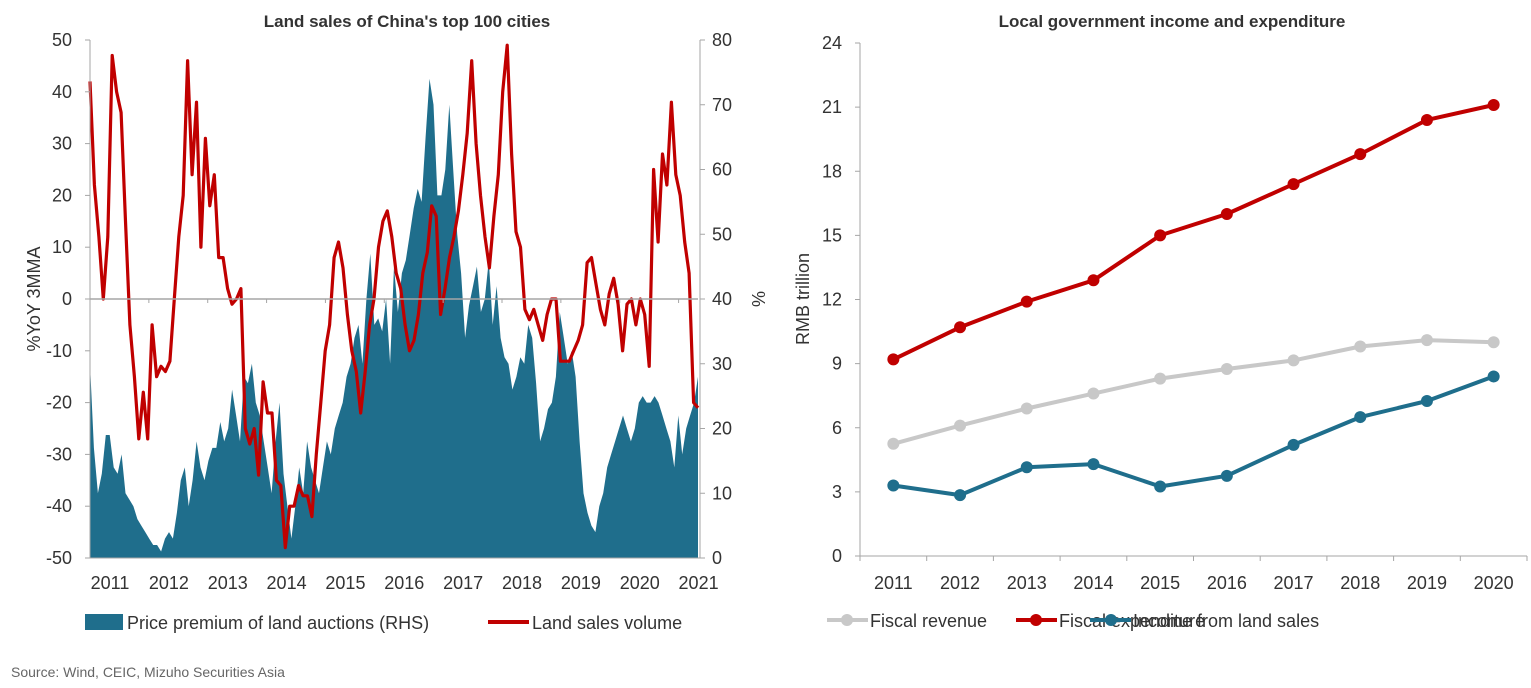 The width and height of the screenshot is (1531, 688). What do you see at coordinates (837, 492) in the screenshot?
I see `right-chart-y-tick-label: 3` at bounding box center [837, 492].